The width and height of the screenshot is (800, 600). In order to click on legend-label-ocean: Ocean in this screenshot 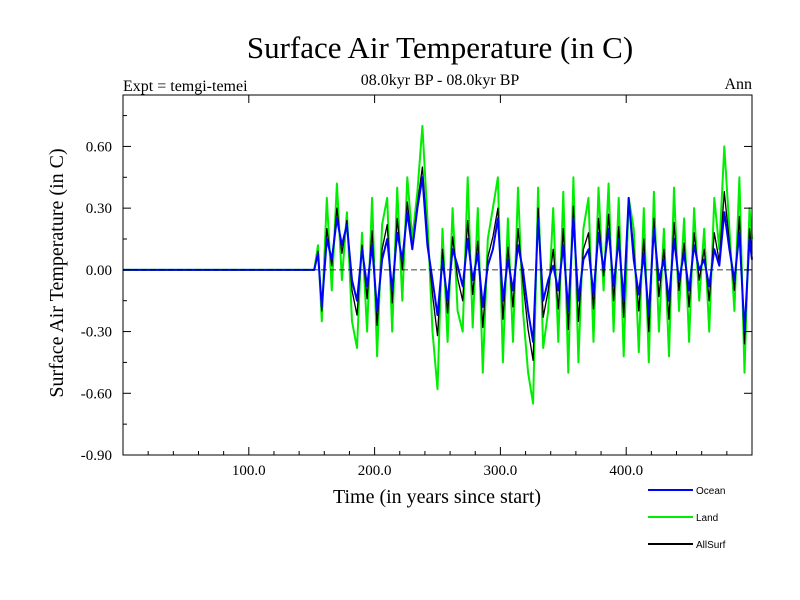, I will do `click(710, 491)`.